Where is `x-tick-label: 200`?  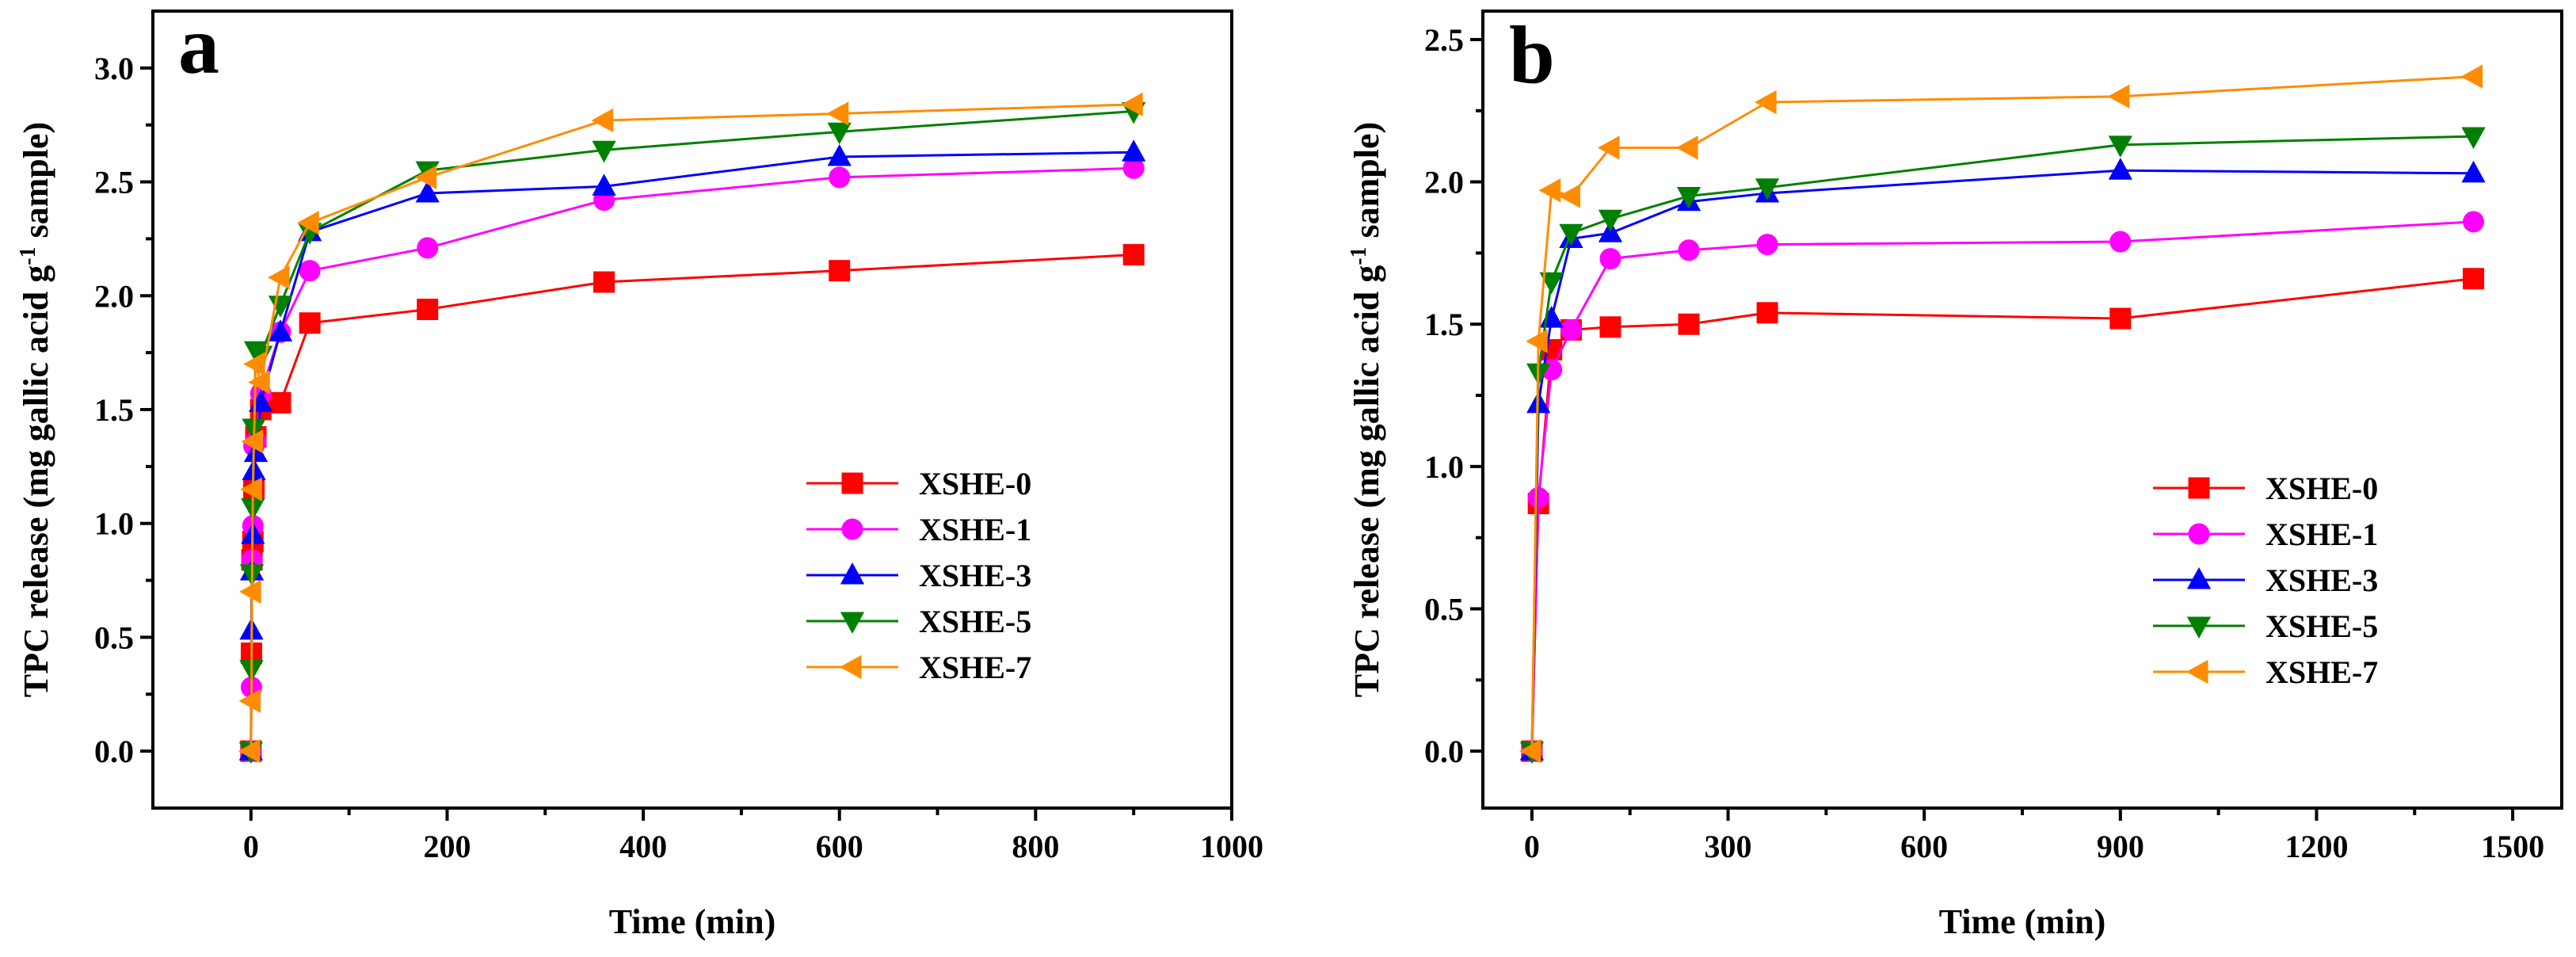
x-tick-label: 200 is located at coordinates (447, 847).